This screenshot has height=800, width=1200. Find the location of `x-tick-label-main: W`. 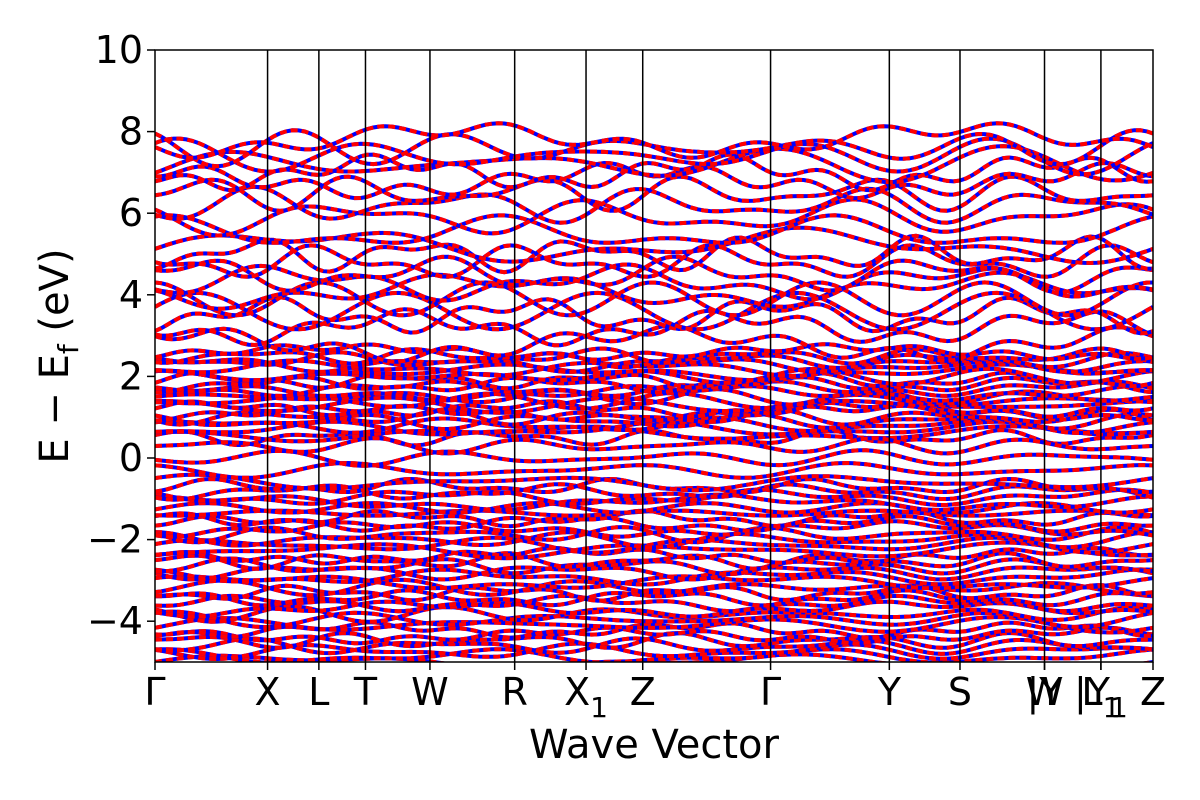

x-tick-label-main: W is located at coordinates (430, 692).